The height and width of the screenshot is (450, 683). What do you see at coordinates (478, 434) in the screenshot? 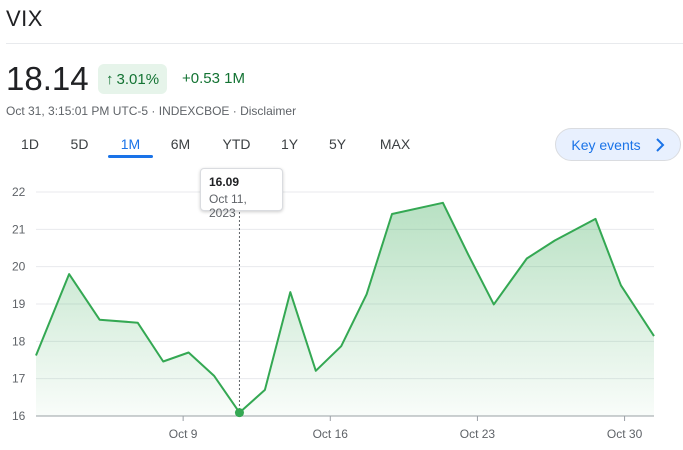
I see `x-tick-label: Oct 23` at bounding box center [478, 434].